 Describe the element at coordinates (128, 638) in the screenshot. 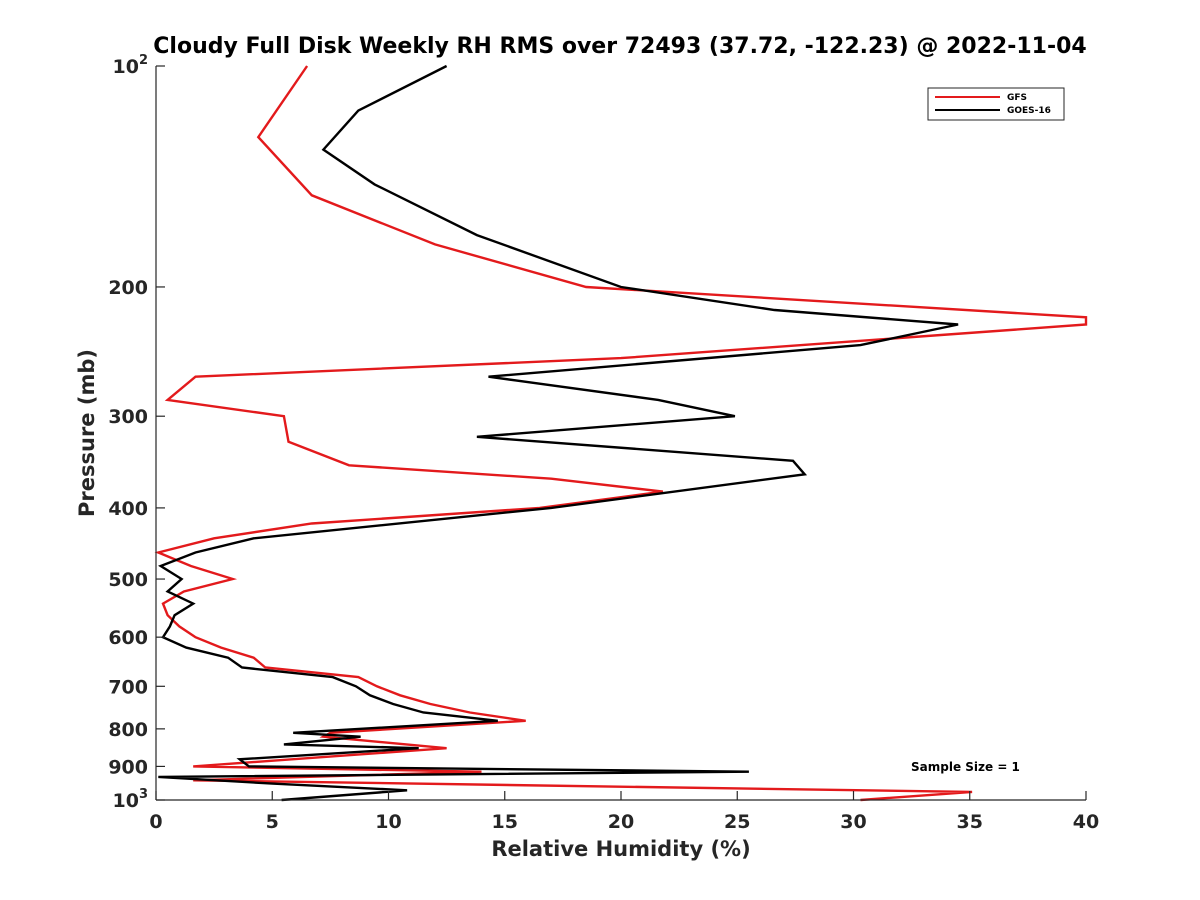

I see `y-tick-label: 600` at that location.